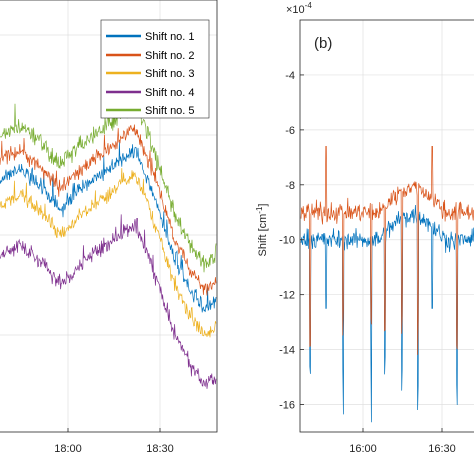  What do you see at coordinates (290, 186) in the screenshot?
I see `right-y-tick-label: -8` at bounding box center [290, 186].